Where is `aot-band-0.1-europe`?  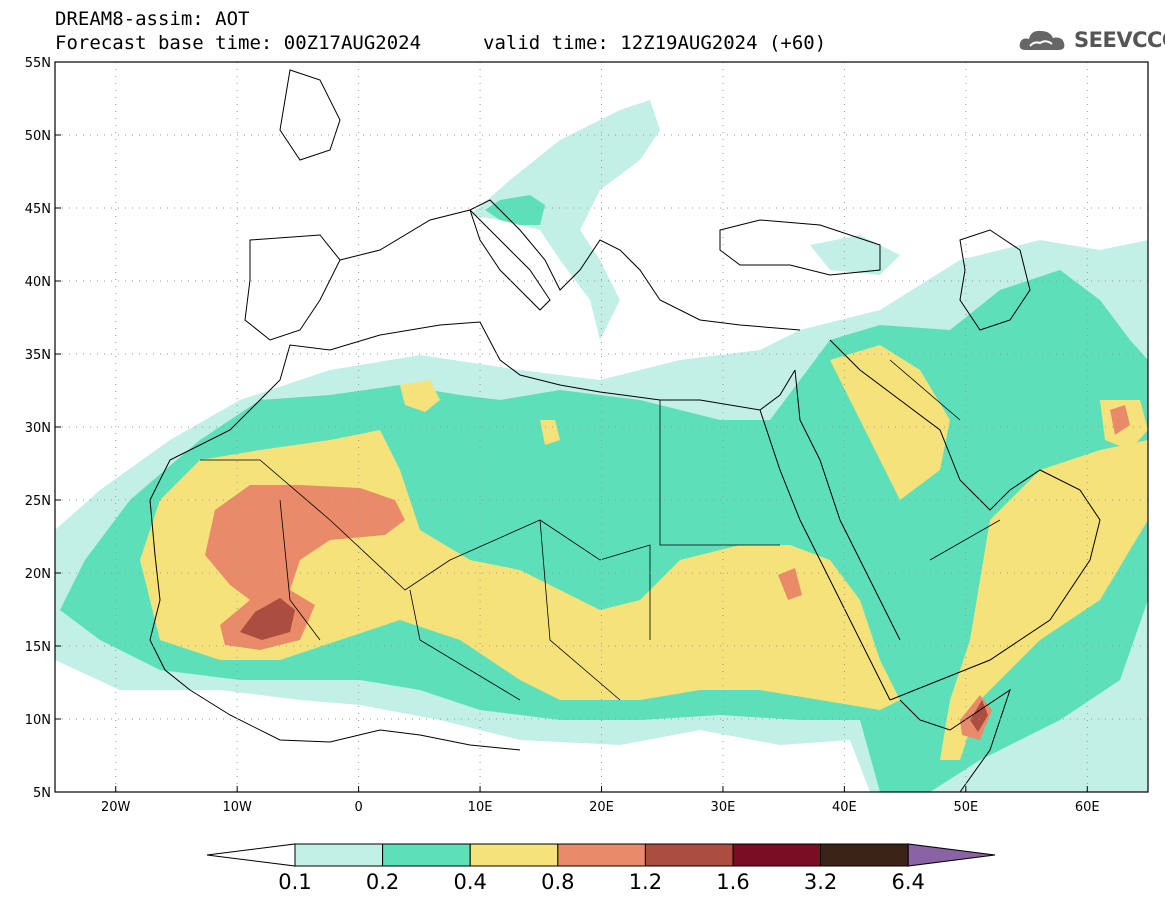 aot-band-0.1-europe is located at coordinates (565, 220).